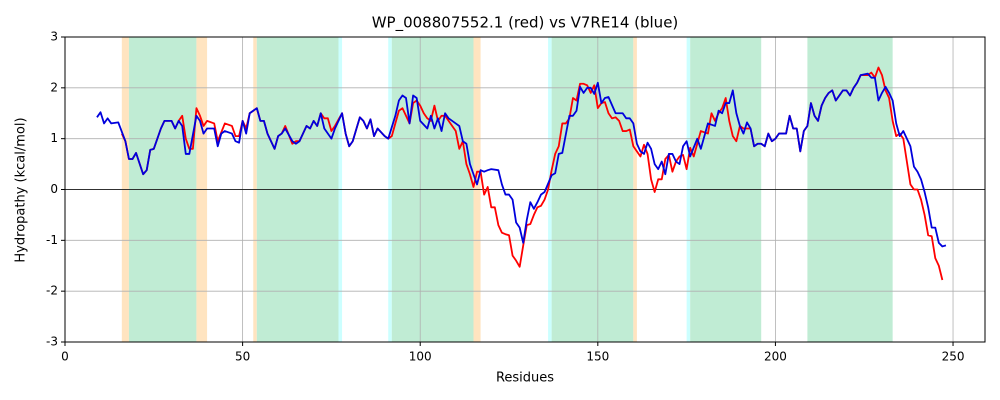 The width and height of the screenshot is (1000, 400). Describe the element at coordinates (775, 357) in the screenshot. I see `x-tick-label: 200` at that location.